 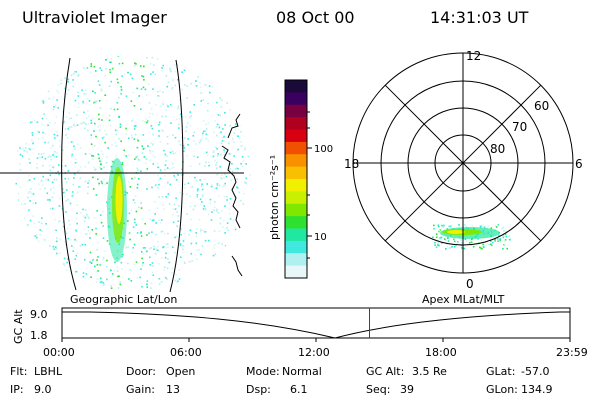 What do you see at coordinates (263, 371) in the screenshot?
I see `mode-label: Mode:` at bounding box center [263, 371].